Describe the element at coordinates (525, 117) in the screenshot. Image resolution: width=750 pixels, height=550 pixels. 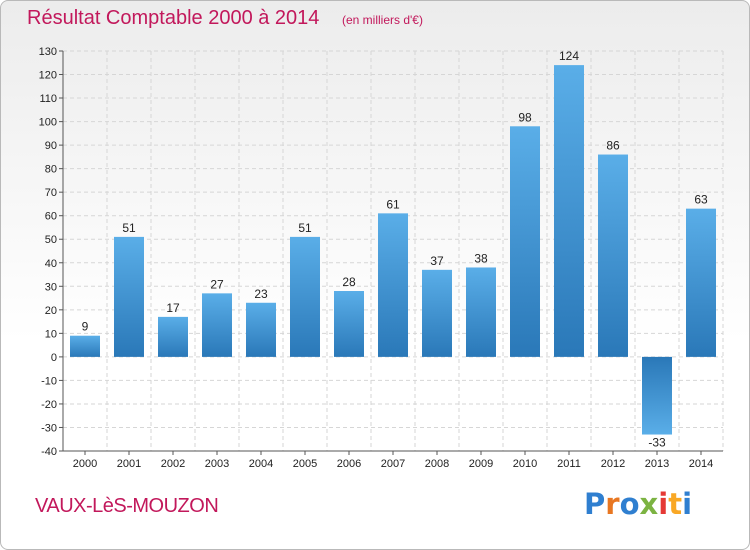
I see `data-label: 98` at that location.